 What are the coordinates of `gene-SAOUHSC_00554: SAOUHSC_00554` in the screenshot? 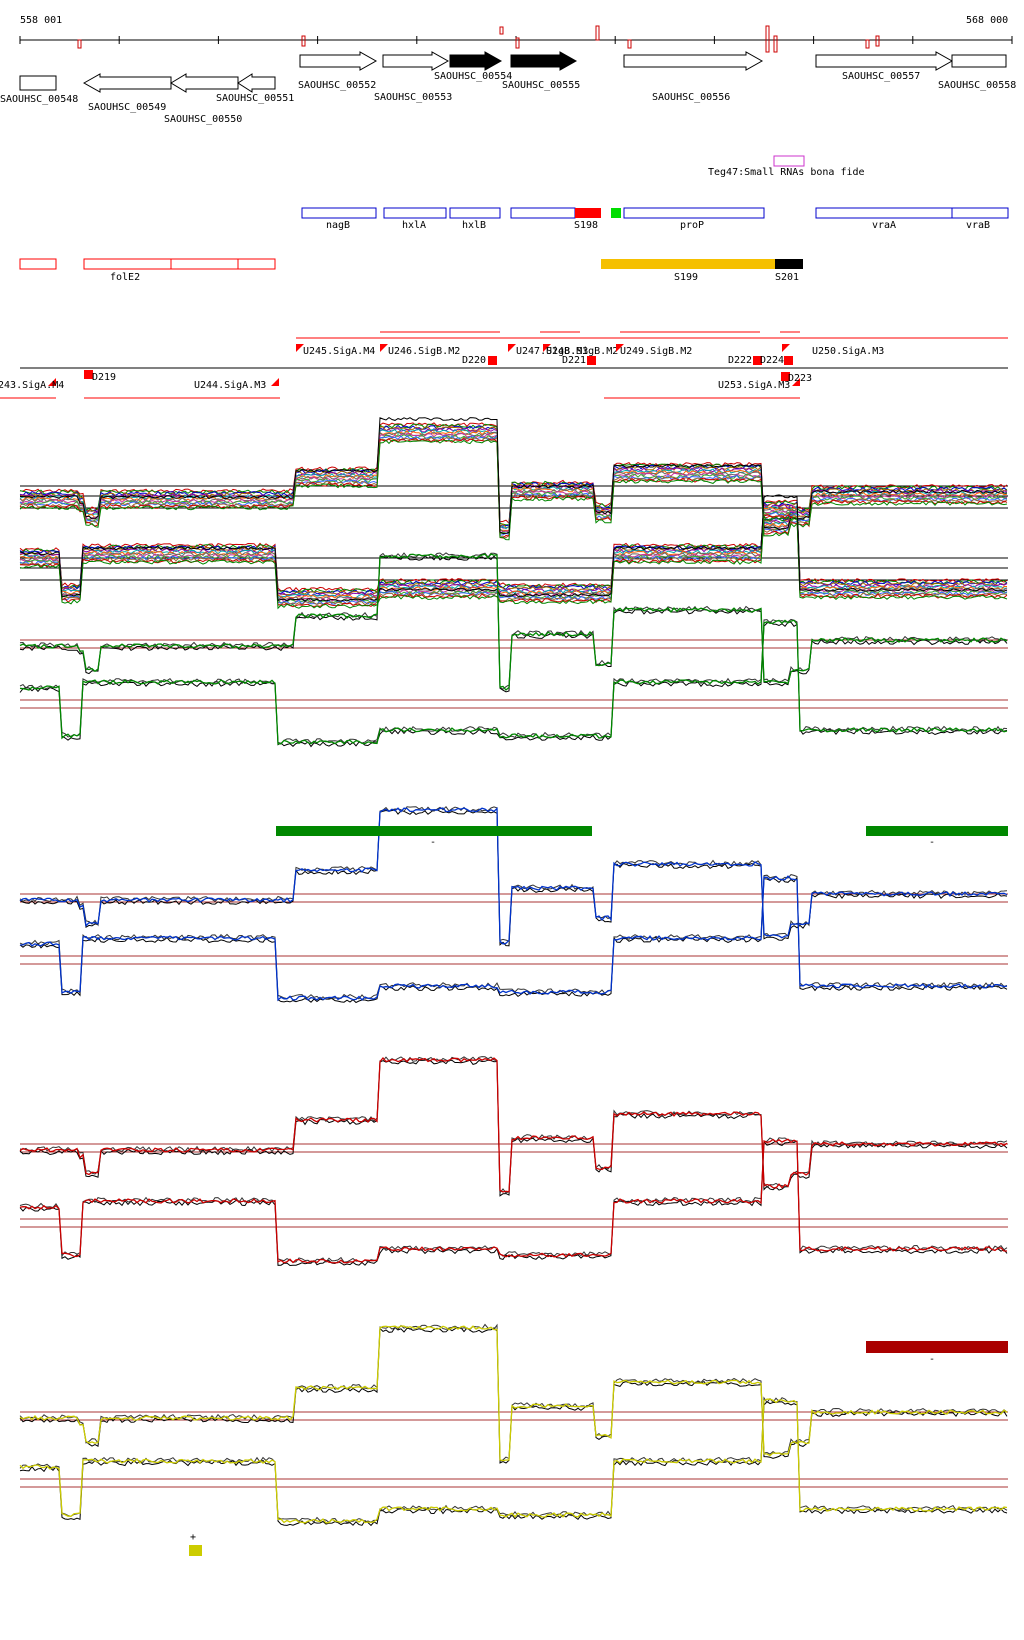 It's located at (473, 66).